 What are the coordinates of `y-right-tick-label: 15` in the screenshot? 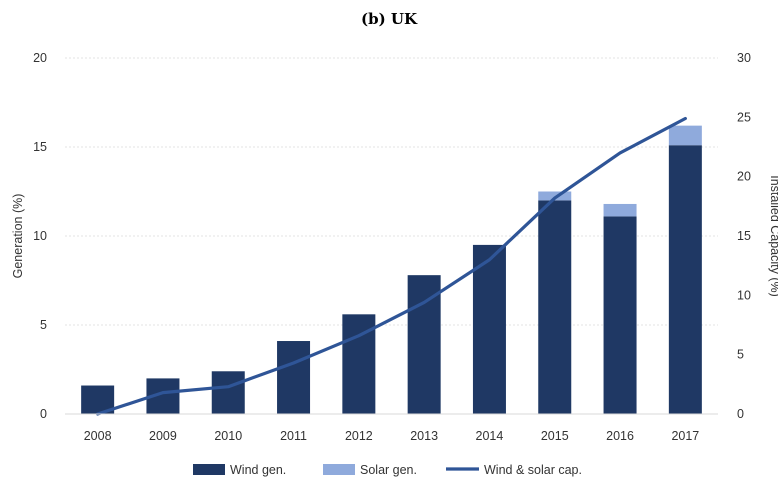 It's located at (744, 236).